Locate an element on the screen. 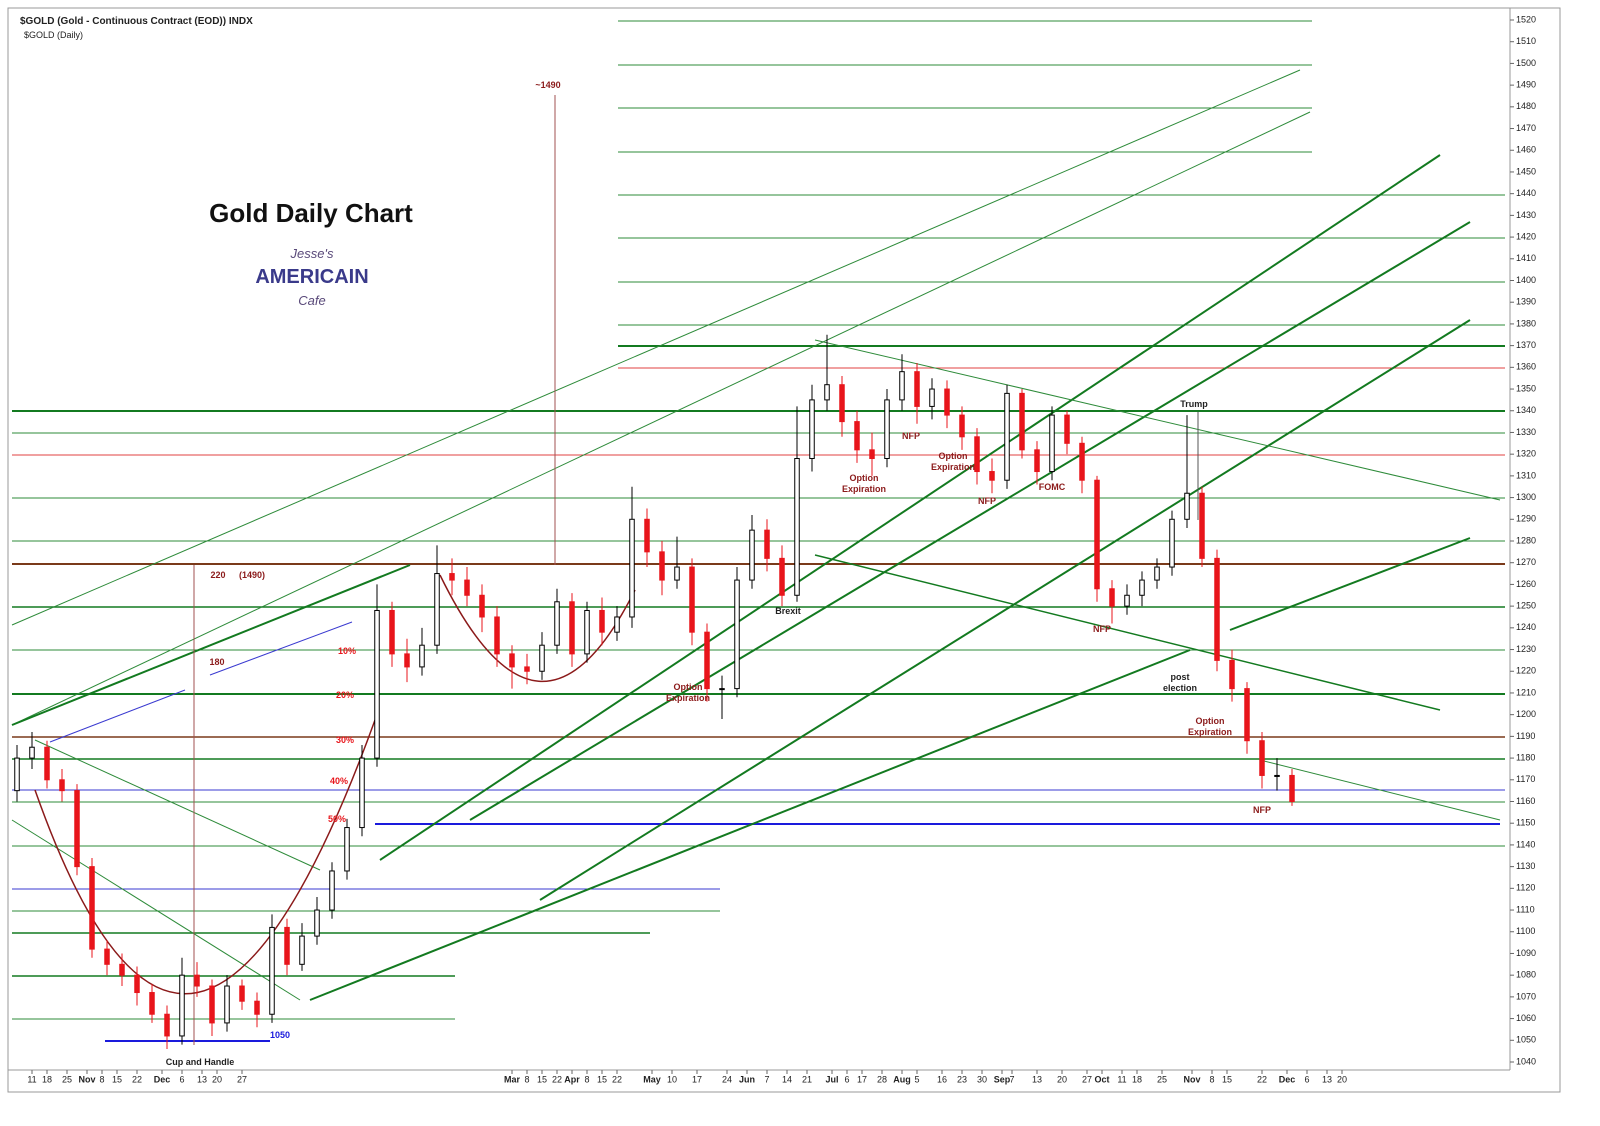 This screenshot has width=1600, height=1126. annotation: 1050 is located at coordinates (280, 1035).